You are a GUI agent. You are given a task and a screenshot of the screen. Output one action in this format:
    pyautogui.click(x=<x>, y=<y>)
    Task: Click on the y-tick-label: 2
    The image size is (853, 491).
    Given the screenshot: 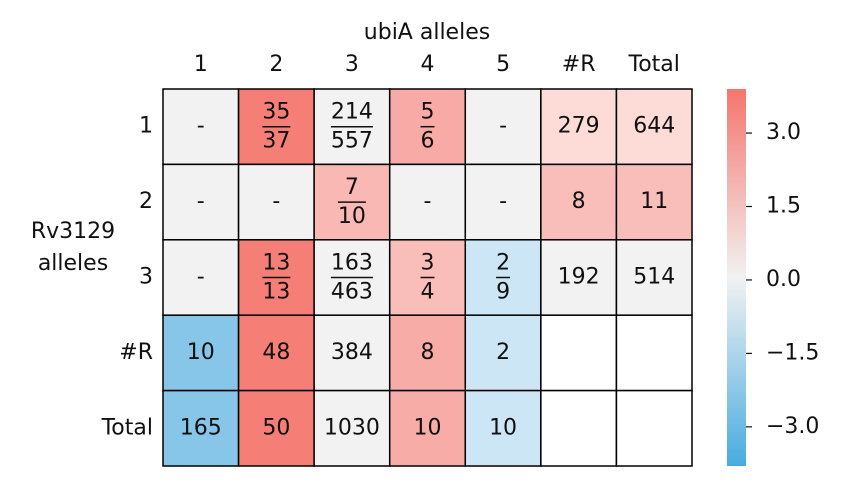 What is the action you would take?
    pyautogui.click(x=146, y=201)
    